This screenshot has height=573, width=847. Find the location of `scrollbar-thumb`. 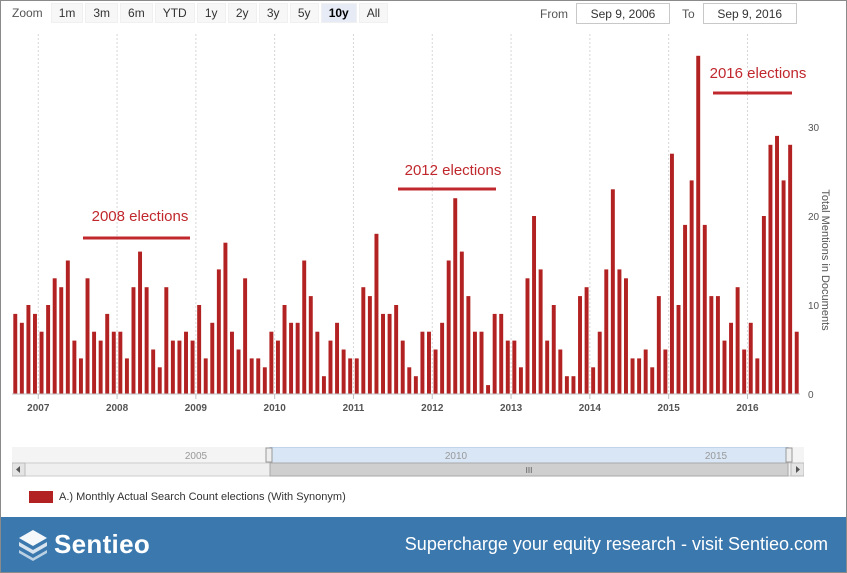

scrollbar-thumb is located at coordinates (529, 469).